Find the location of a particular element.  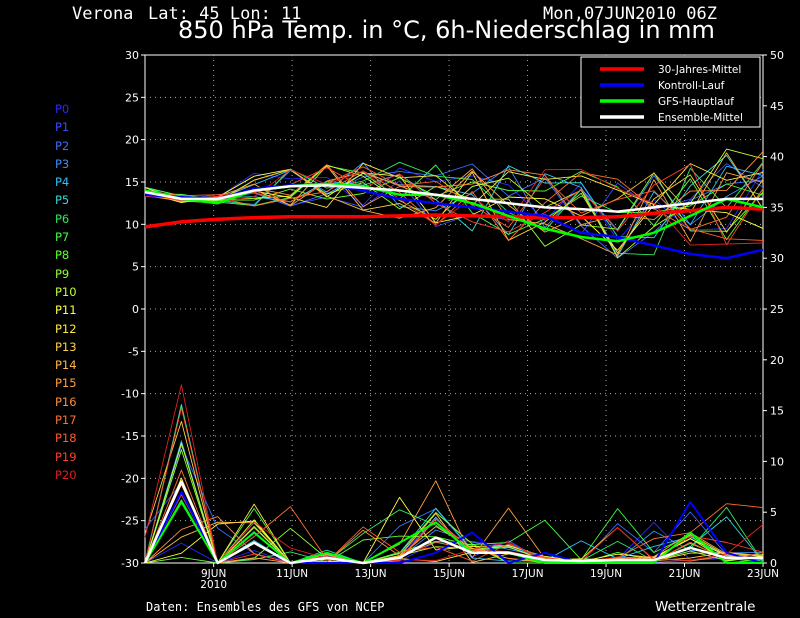

ensemble-mean-temp-line is located at coordinates (453, 198).